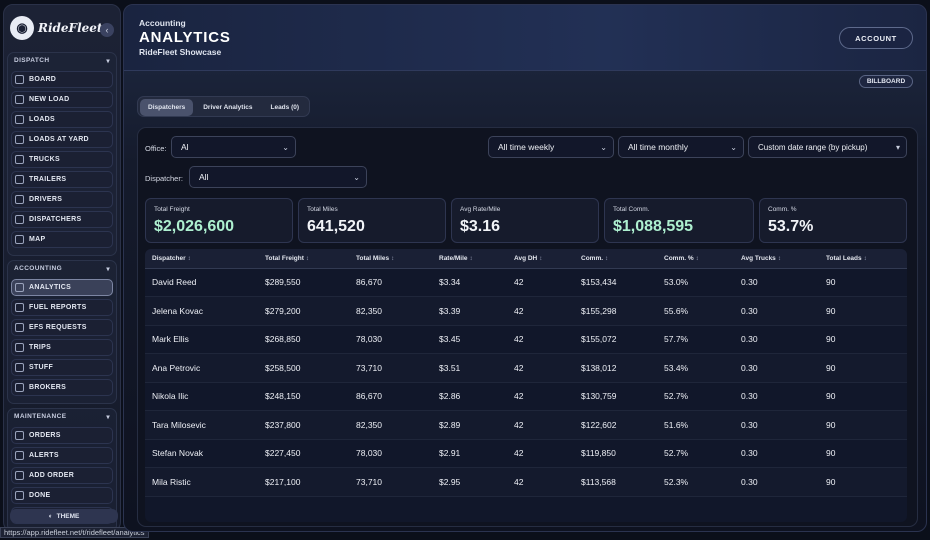  I want to click on sidebar-item-trips: TRIPS, so click(62, 347).